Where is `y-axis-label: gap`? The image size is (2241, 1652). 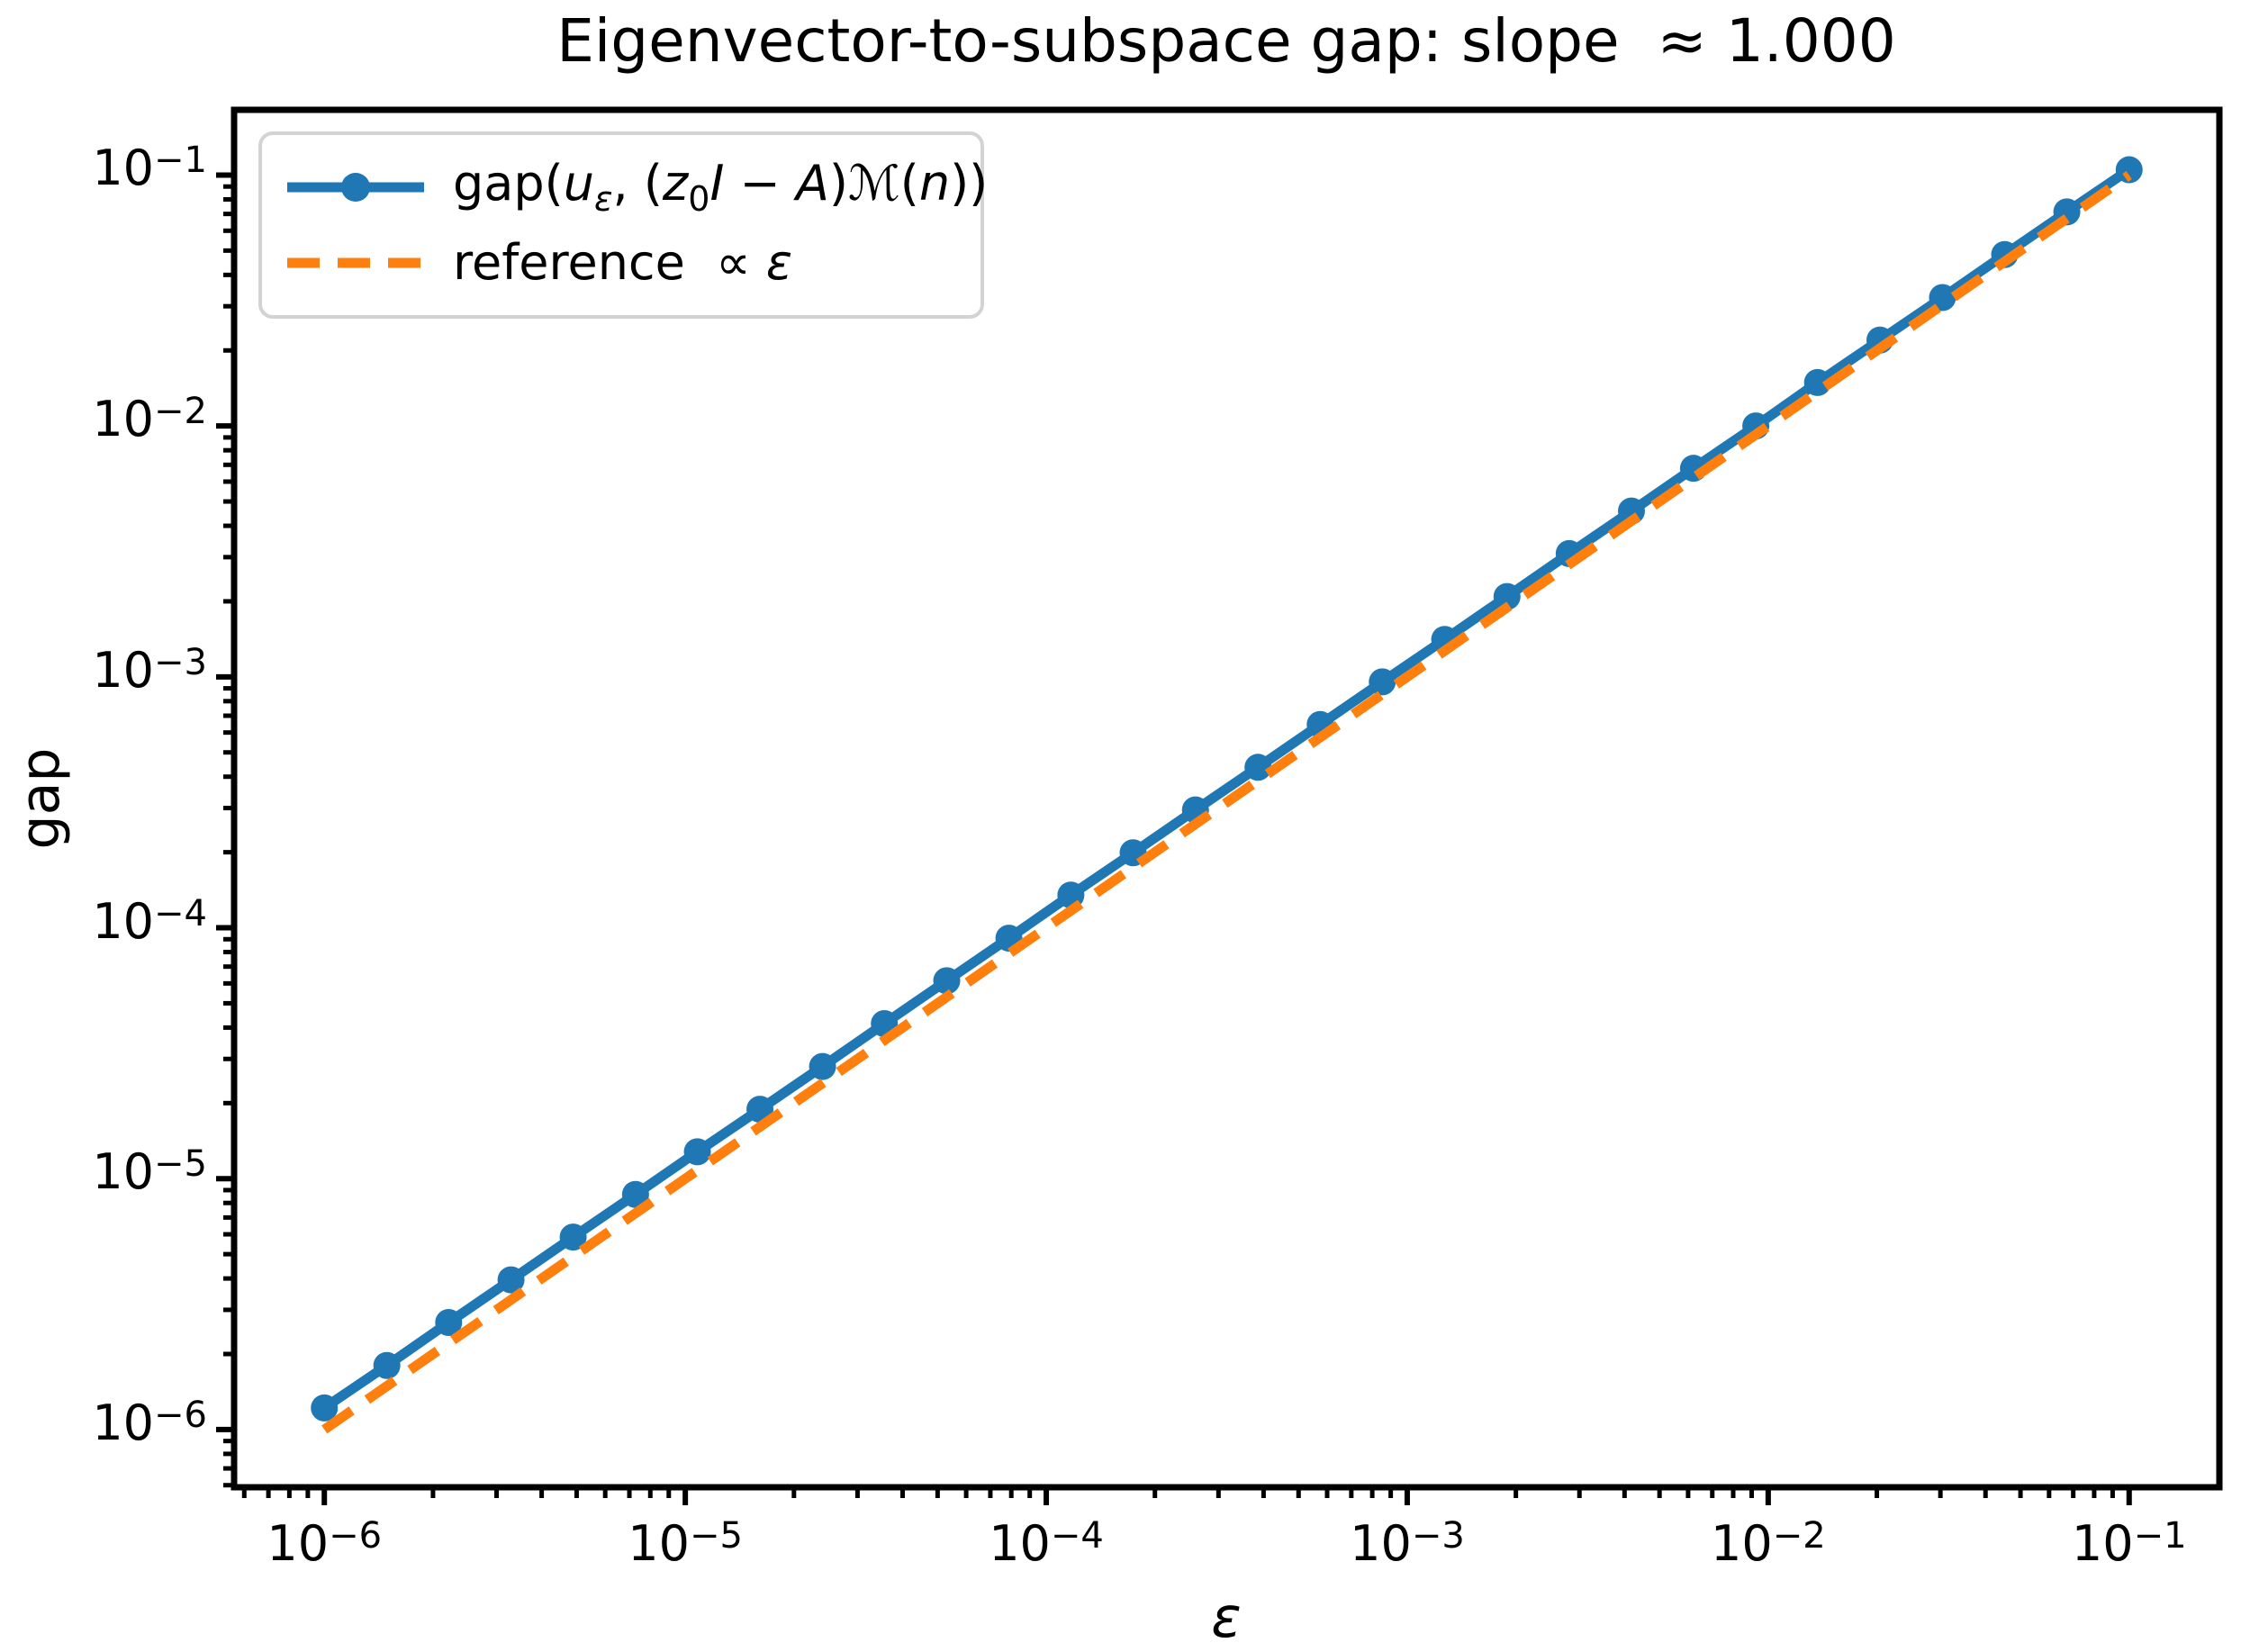
y-axis-label: gap is located at coordinates (40, 798).